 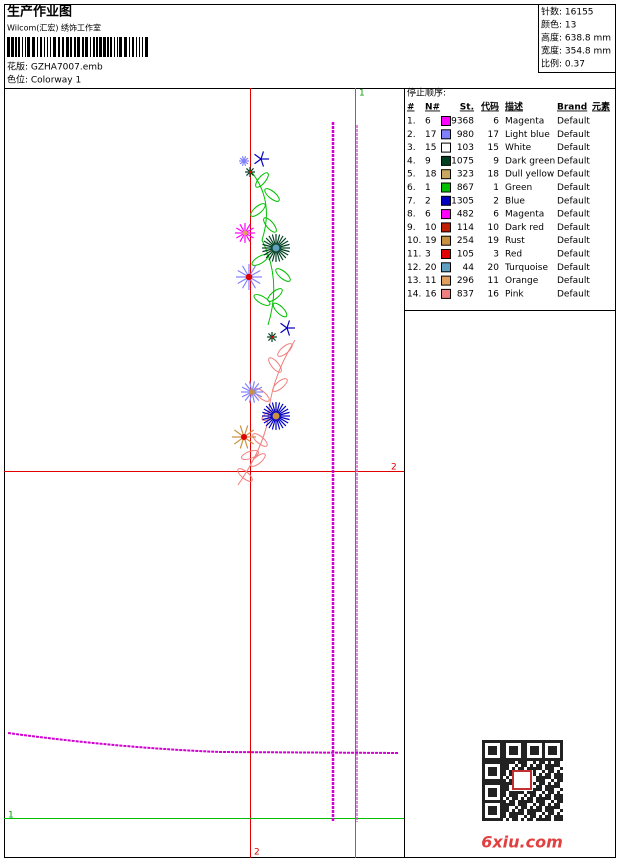 What do you see at coordinates (77, 47) in the screenshot?
I see `barcode` at bounding box center [77, 47].